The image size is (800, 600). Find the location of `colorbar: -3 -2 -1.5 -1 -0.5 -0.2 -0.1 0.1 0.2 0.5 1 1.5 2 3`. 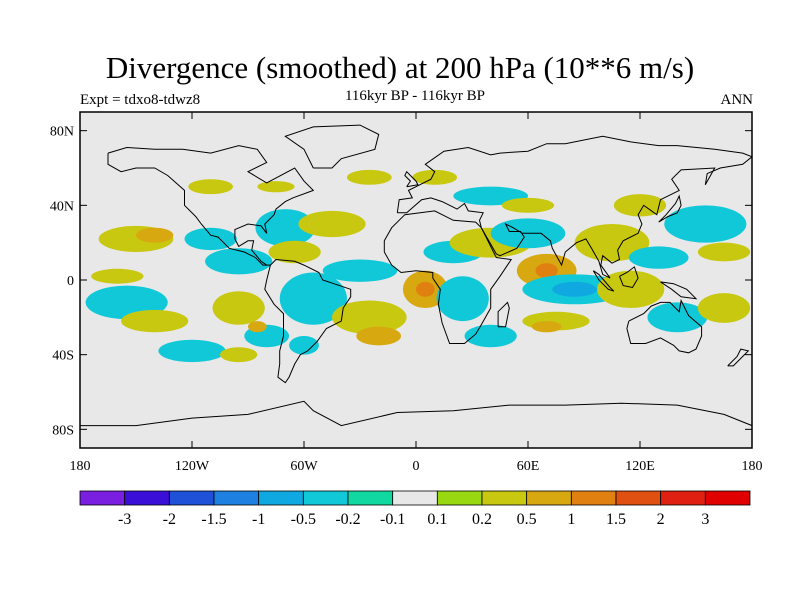

colorbar: -3 -2 -1.5 -1 -0.5 -0.2 -0.1 0.1 0.2 0.5 1 1.5 2 3 is located at coordinates (415, 509).